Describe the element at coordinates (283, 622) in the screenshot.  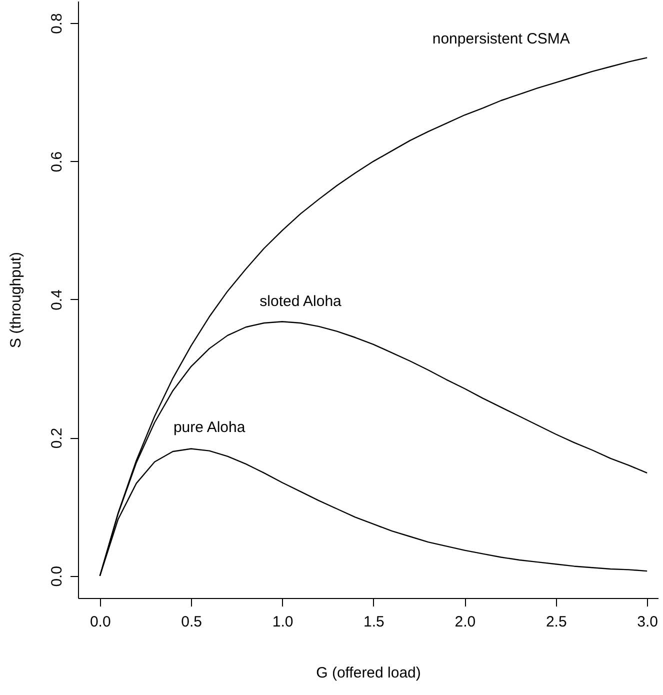
I see `x-tick-label: 1.0` at that location.